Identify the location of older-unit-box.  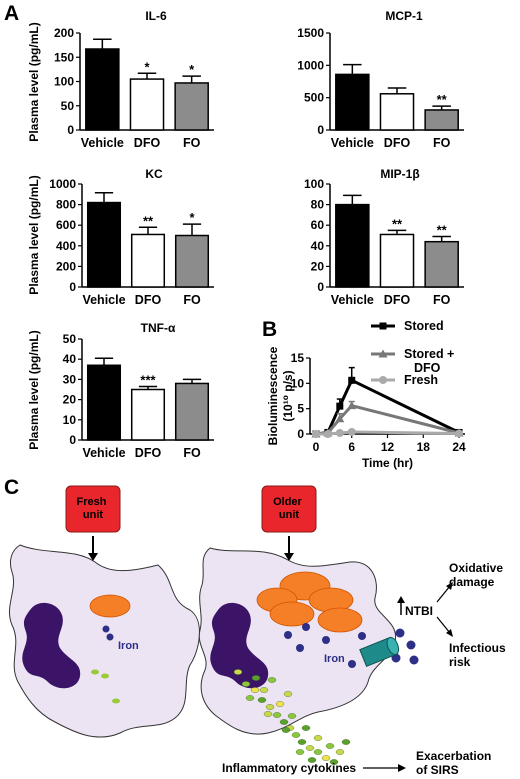
(289, 509).